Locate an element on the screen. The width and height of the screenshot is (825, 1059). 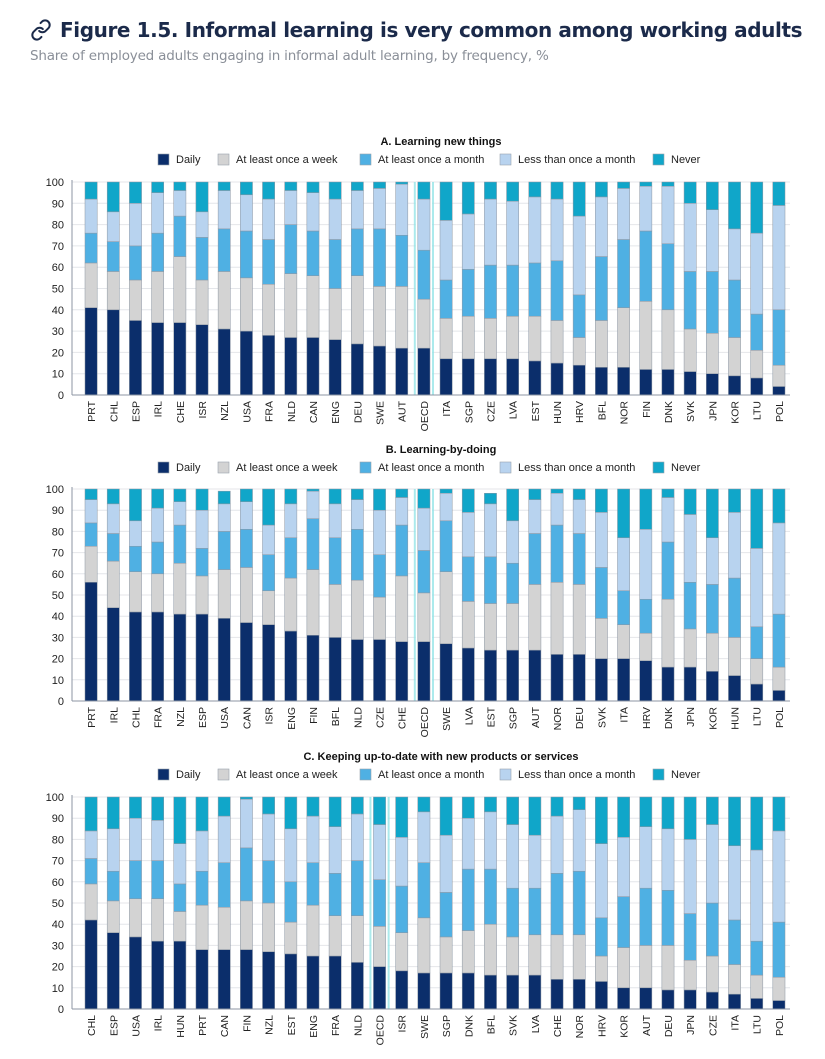
legend-label: Daily is located at coordinates (188, 775).